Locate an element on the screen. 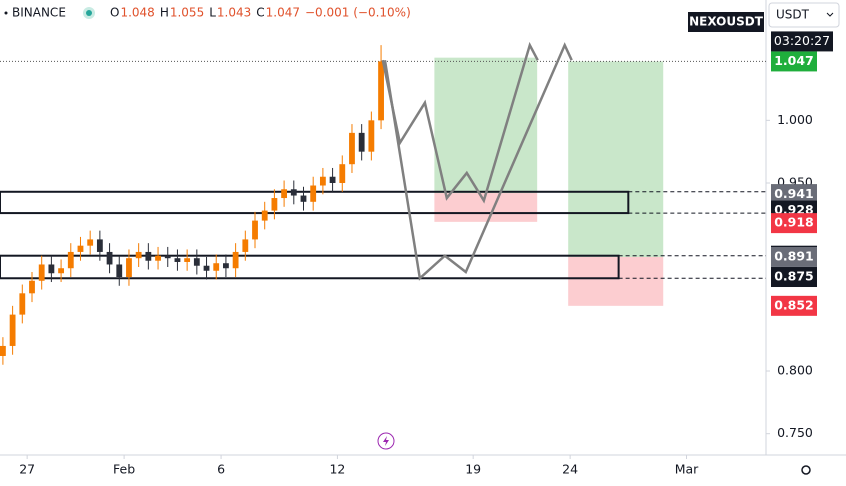 This screenshot has height=486, width=846. zone-box is located at coordinates (310, 267).